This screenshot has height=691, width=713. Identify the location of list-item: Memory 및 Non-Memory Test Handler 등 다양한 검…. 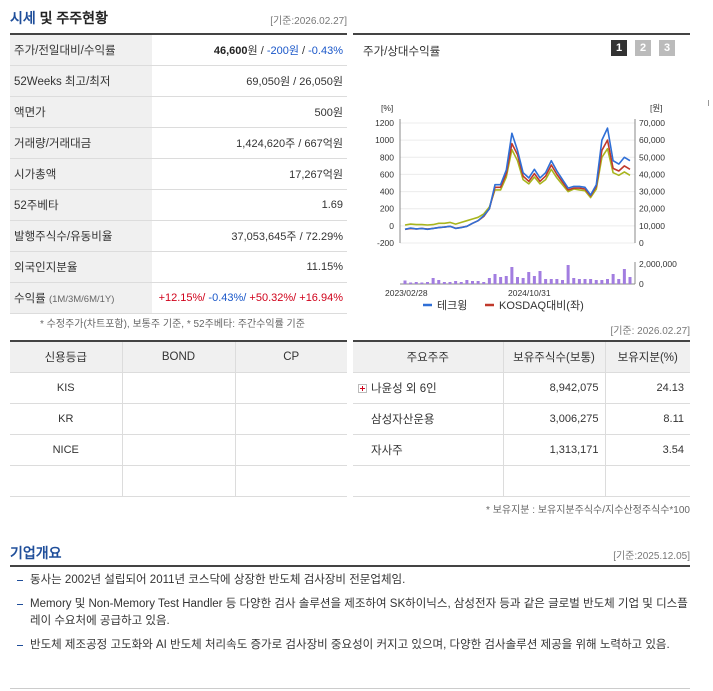
(352, 613).